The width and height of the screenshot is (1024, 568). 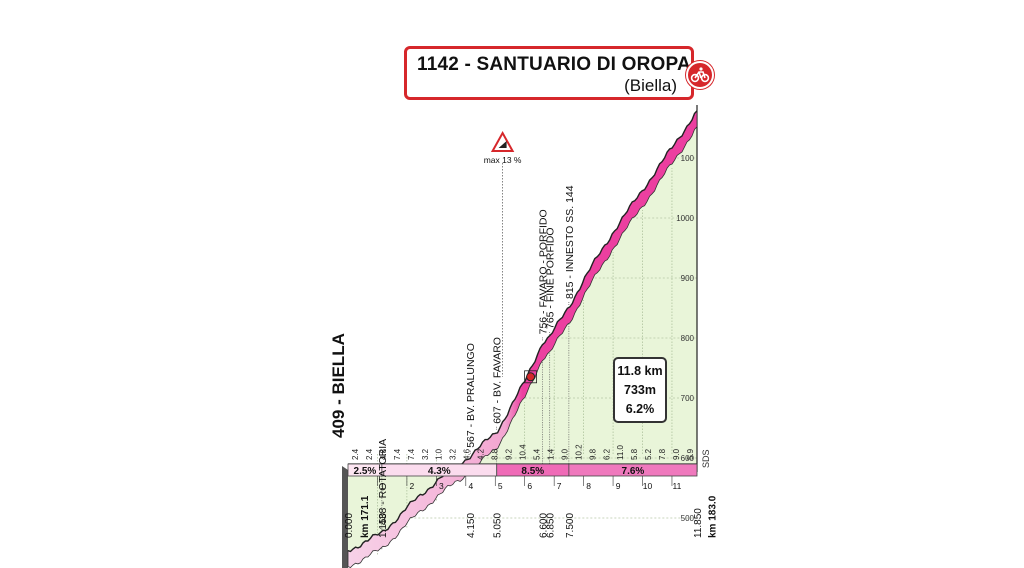 What do you see at coordinates (529, 486) in the screenshot?
I see `km-tick-label: 6` at bounding box center [529, 486].